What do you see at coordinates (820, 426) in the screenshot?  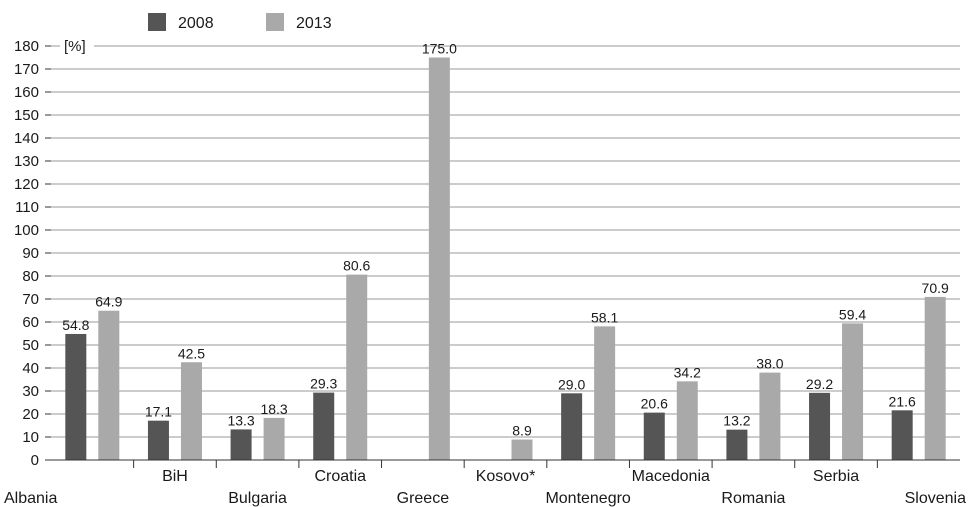 I see `bar-2008-serbia` at bounding box center [820, 426].